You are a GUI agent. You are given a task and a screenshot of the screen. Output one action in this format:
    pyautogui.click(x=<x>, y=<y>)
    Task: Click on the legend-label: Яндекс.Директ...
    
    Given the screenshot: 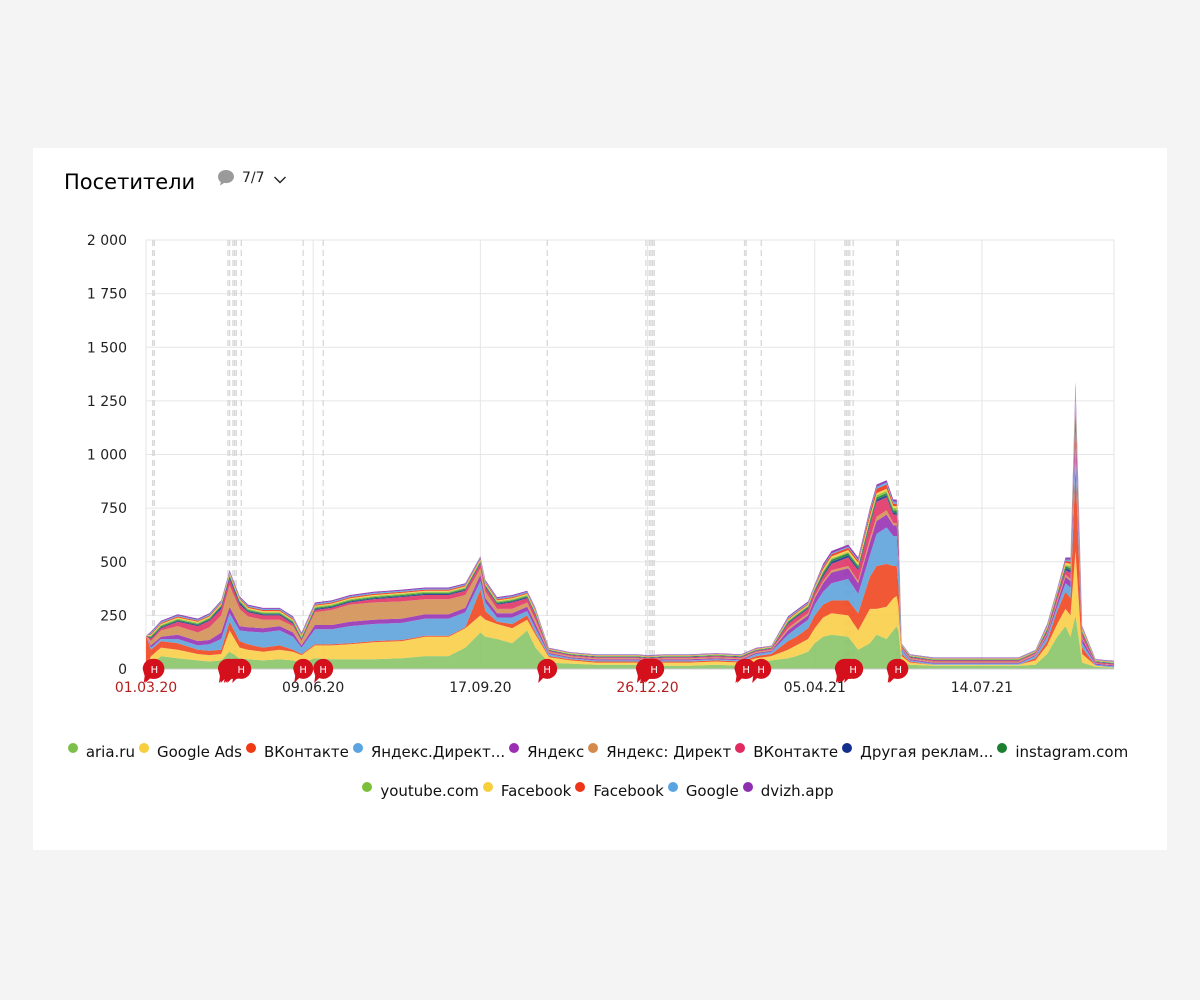 What is the action you would take?
    pyautogui.click(x=438, y=752)
    